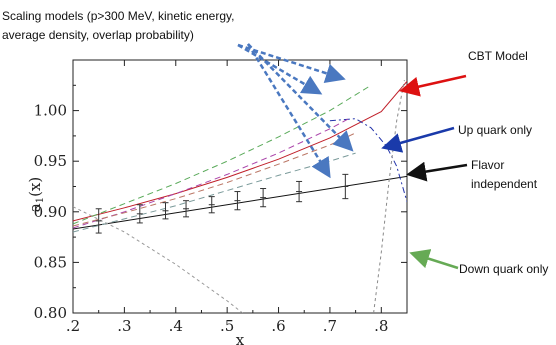 The width and height of the screenshot is (556, 345). I want to click on x-tick-label: .5, so click(227, 326).